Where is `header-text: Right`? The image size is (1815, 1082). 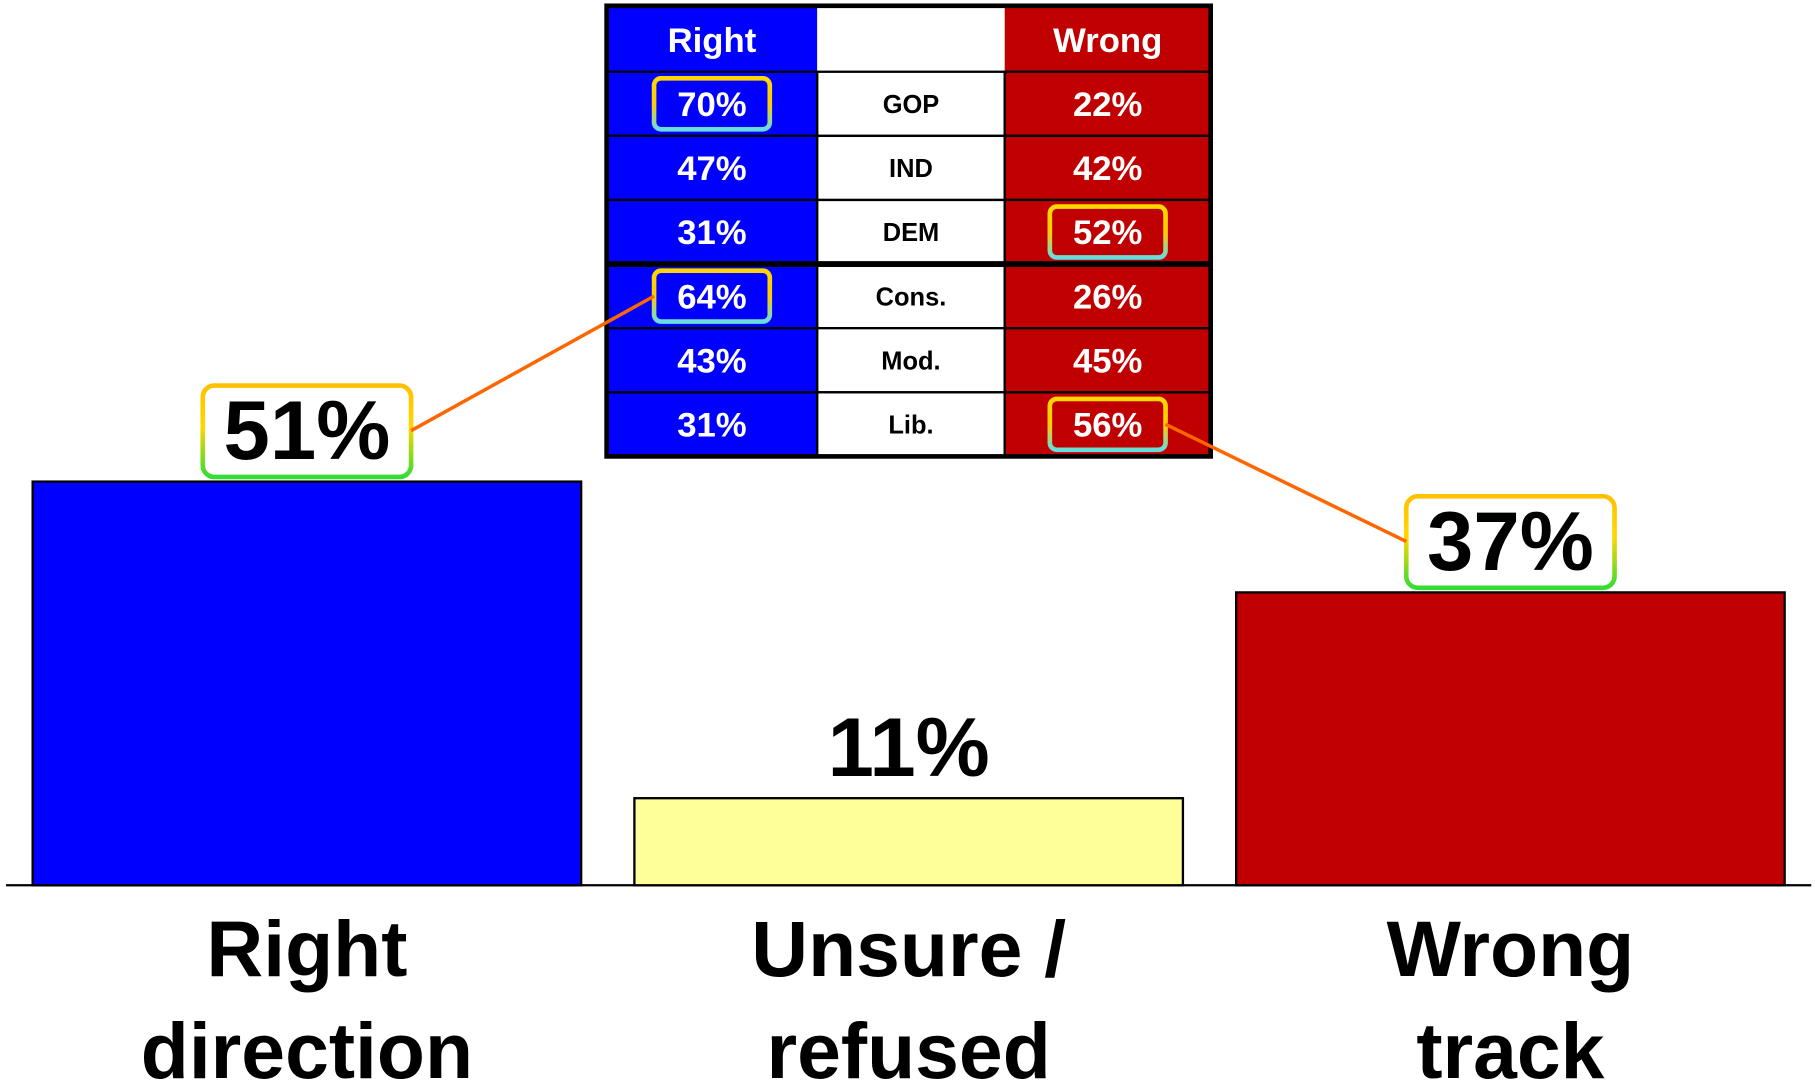 header-text: Right is located at coordinates (712, 41).